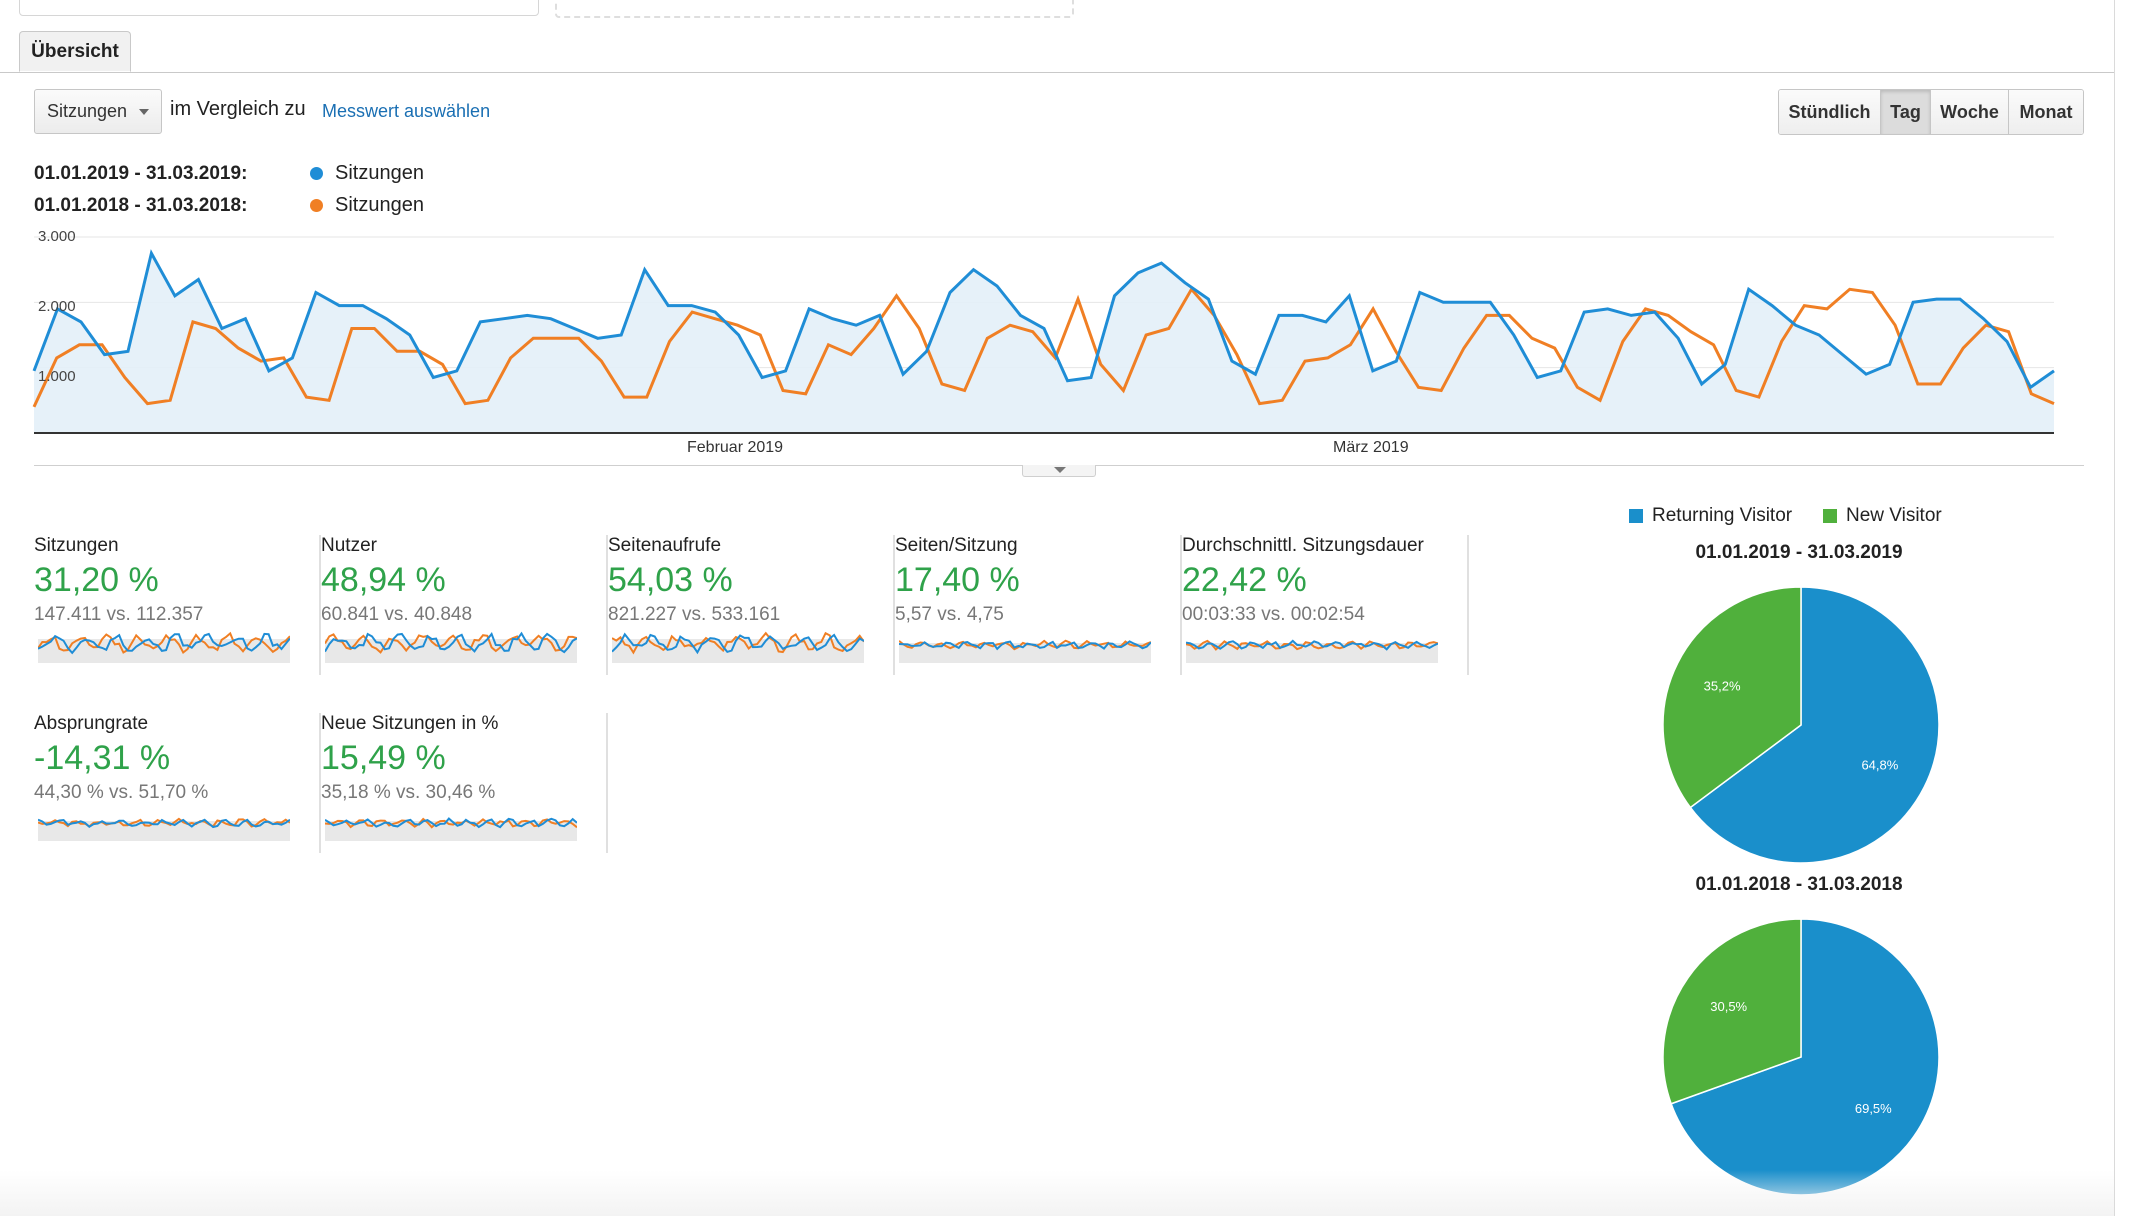  Describe the element at coordinates (1043, 347) in the screenshot. I see `series-line-previous` at that location.